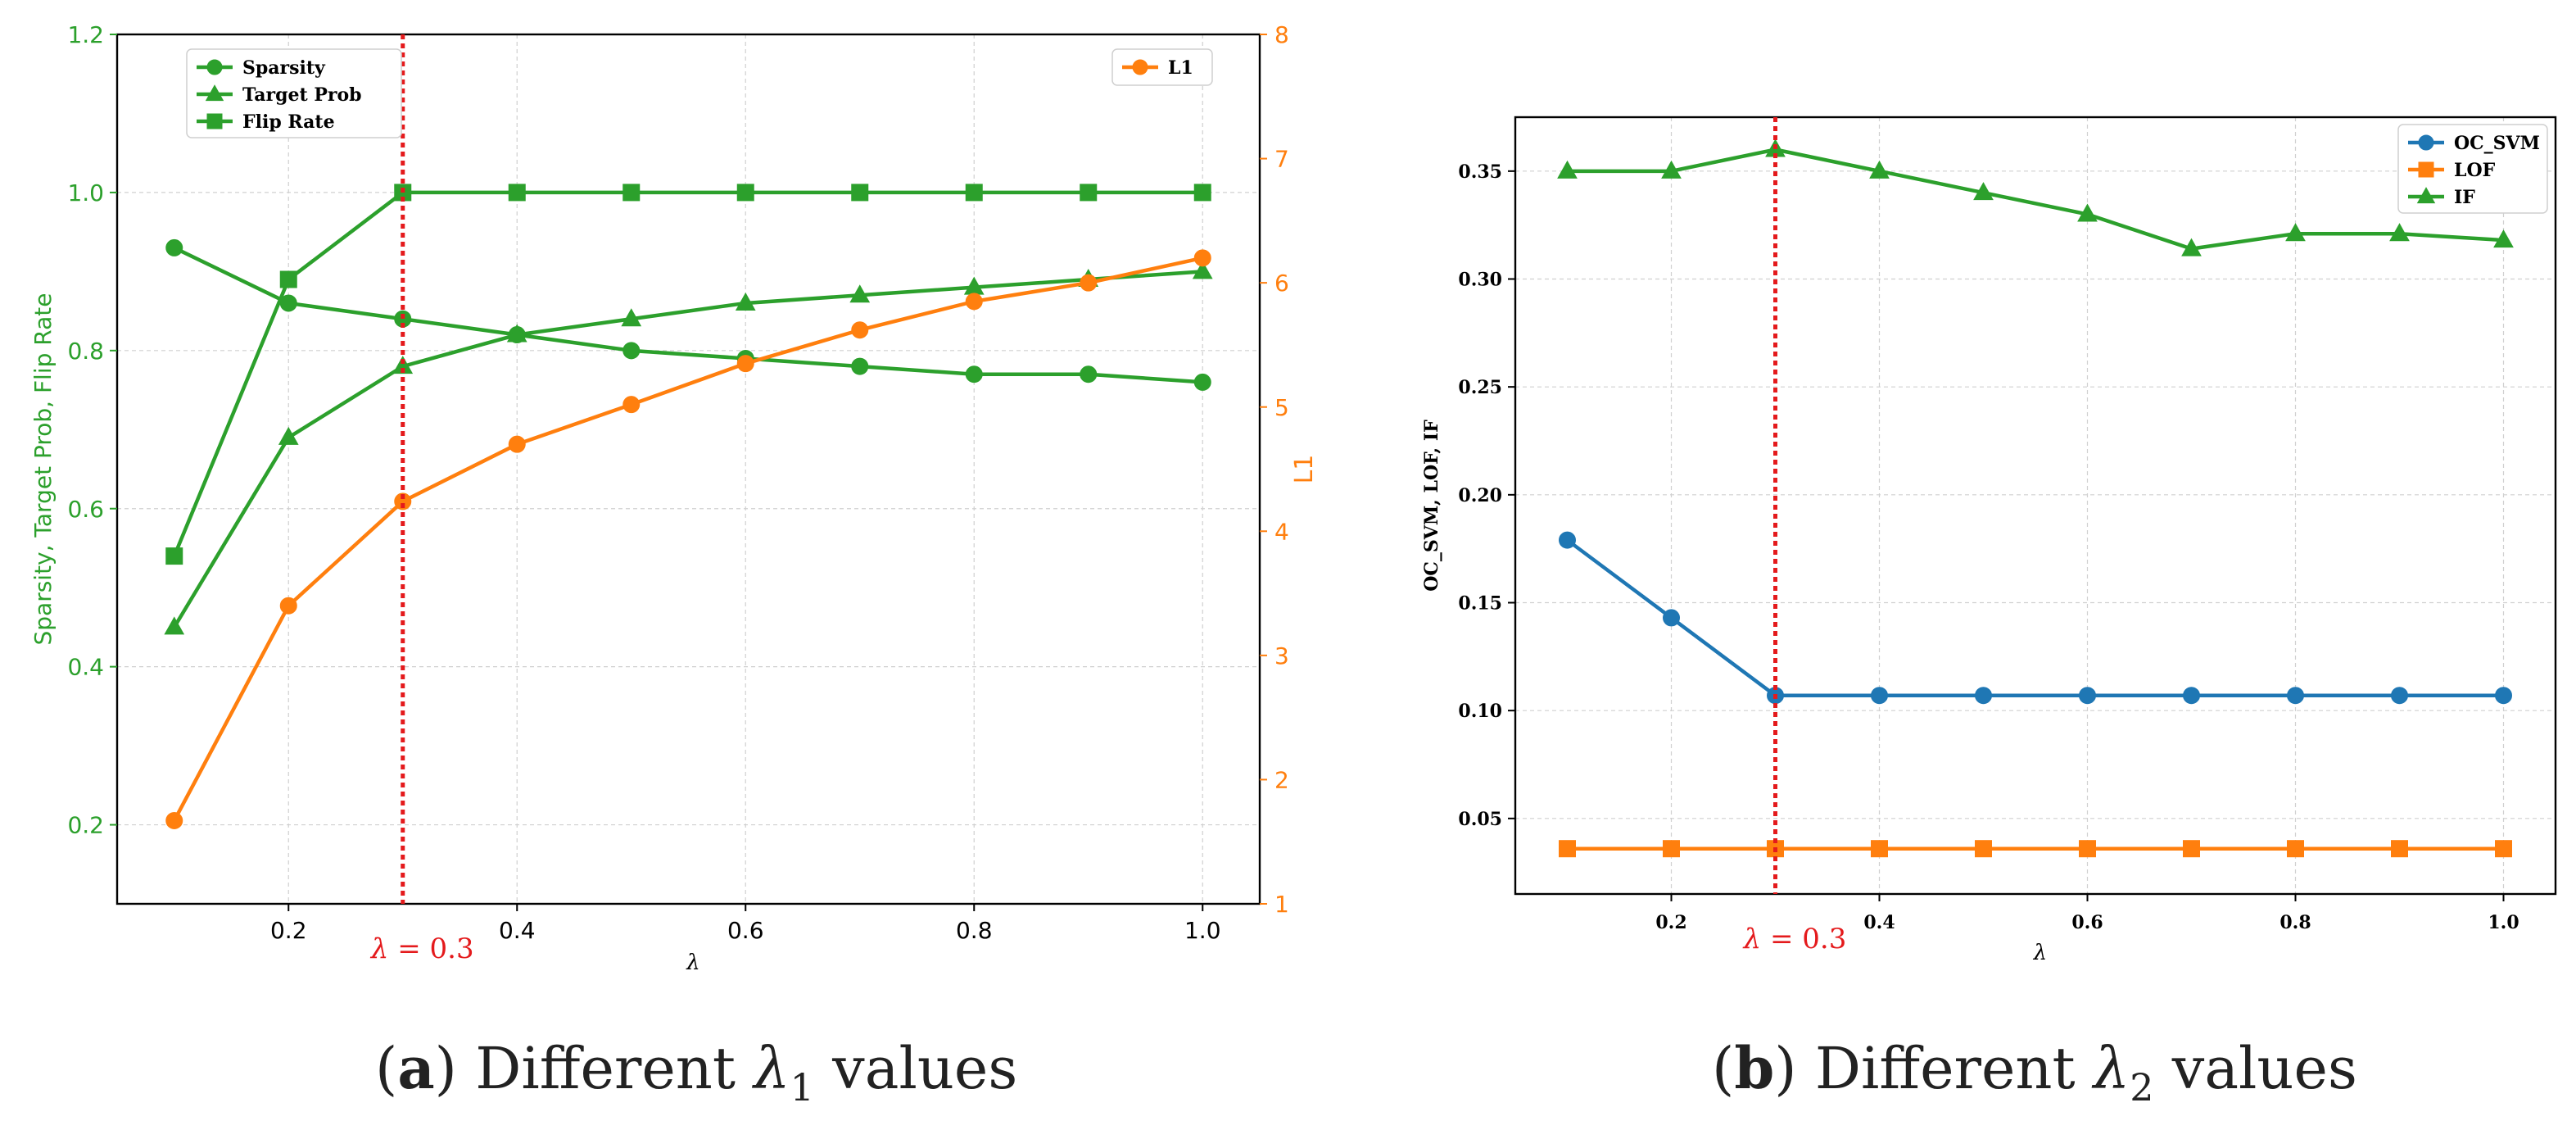 The image size is (2576, 1139). Describe the element at coordinates (1480, 279) in the screenshot. I see `y-tick-label: 0.30` at that location.